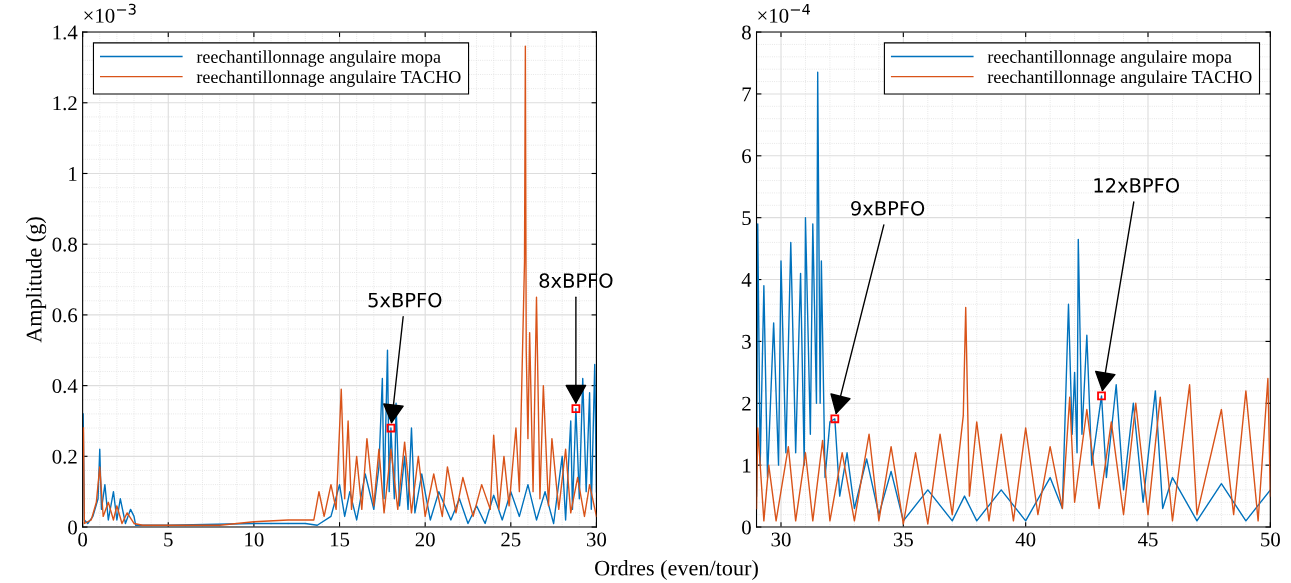 The image size is (1291, 583). Describe the element at coordinates (676, 570) in the screenshot. I see `x-axis-title: Ordres (even/tour)` at that location.